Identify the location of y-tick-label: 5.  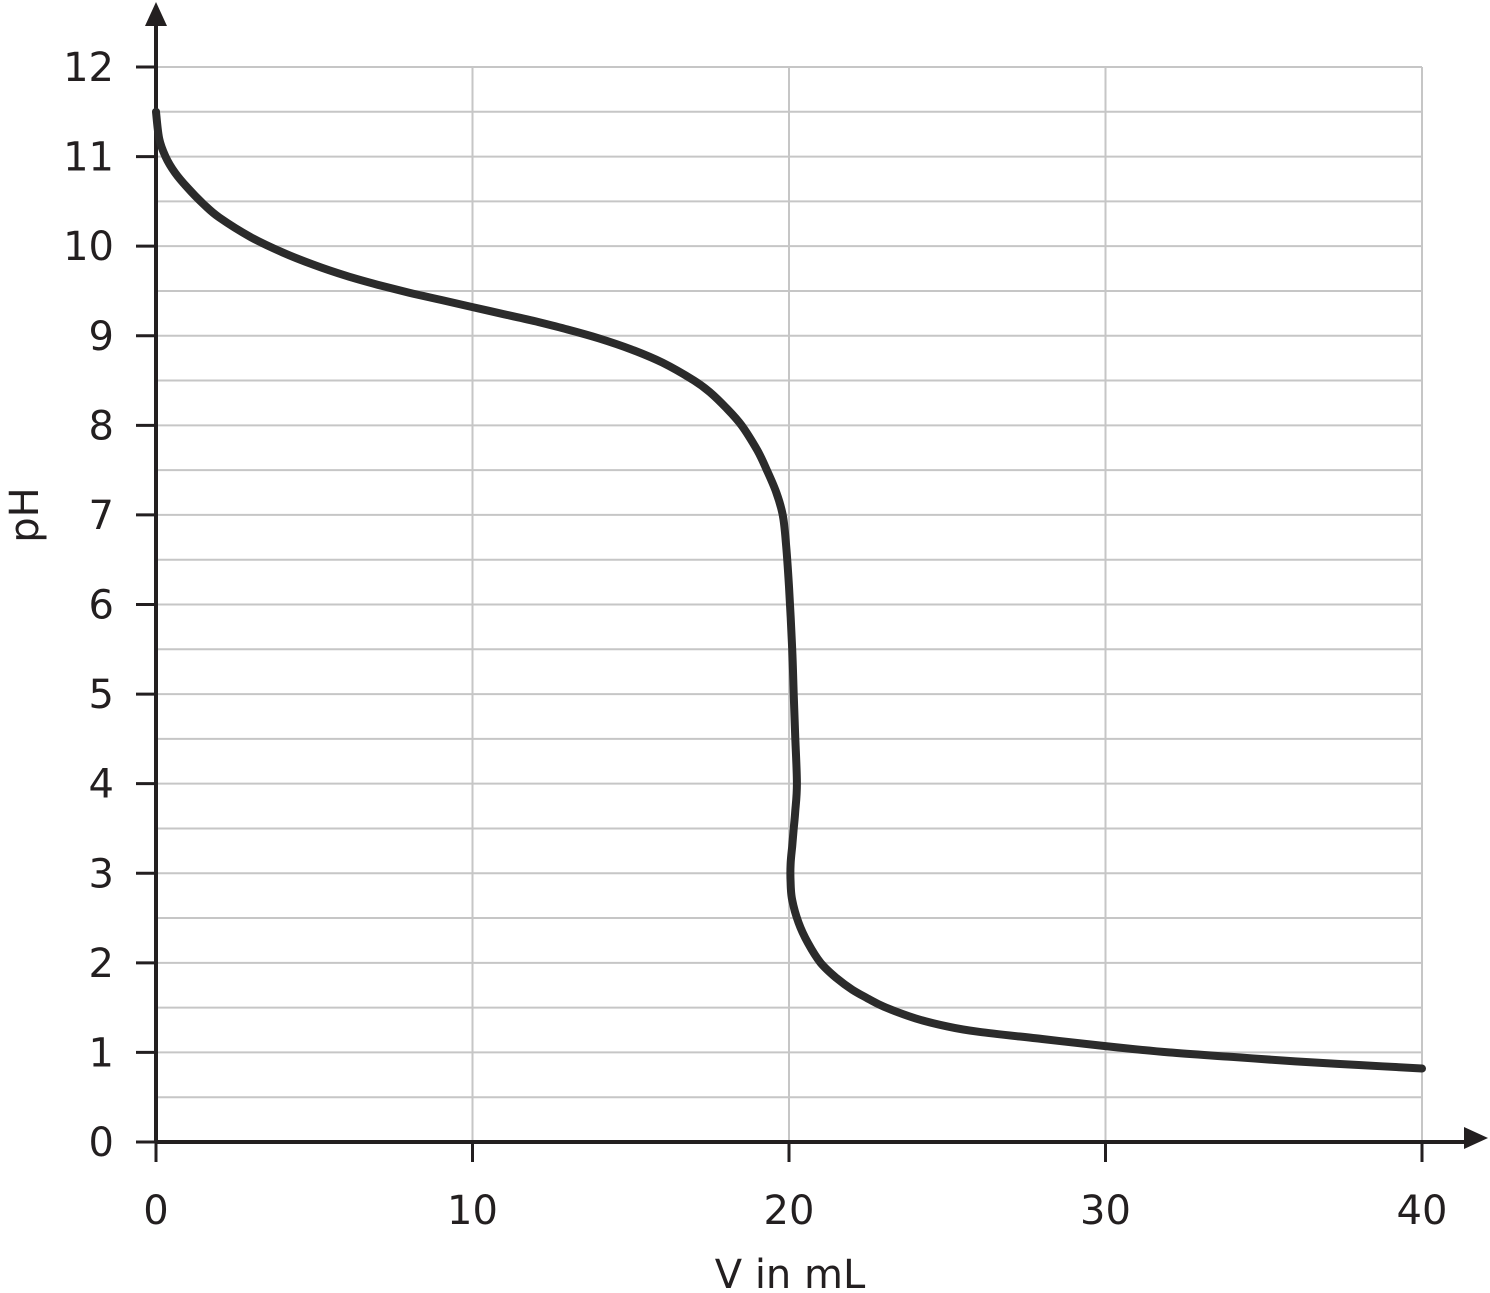
(101, 695).